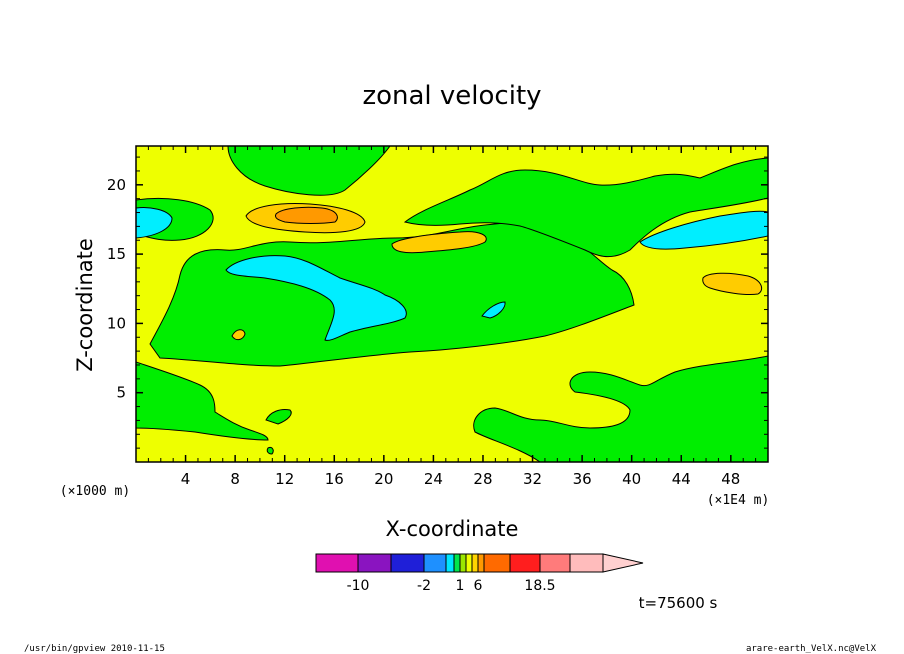 This screenshot has width=904, height=654. What do you see at coordinates (451, 586) in the screenshot?
I see `colorbar-labels: -10 -2 1 6 18.5` at bounding box center [451, 586].